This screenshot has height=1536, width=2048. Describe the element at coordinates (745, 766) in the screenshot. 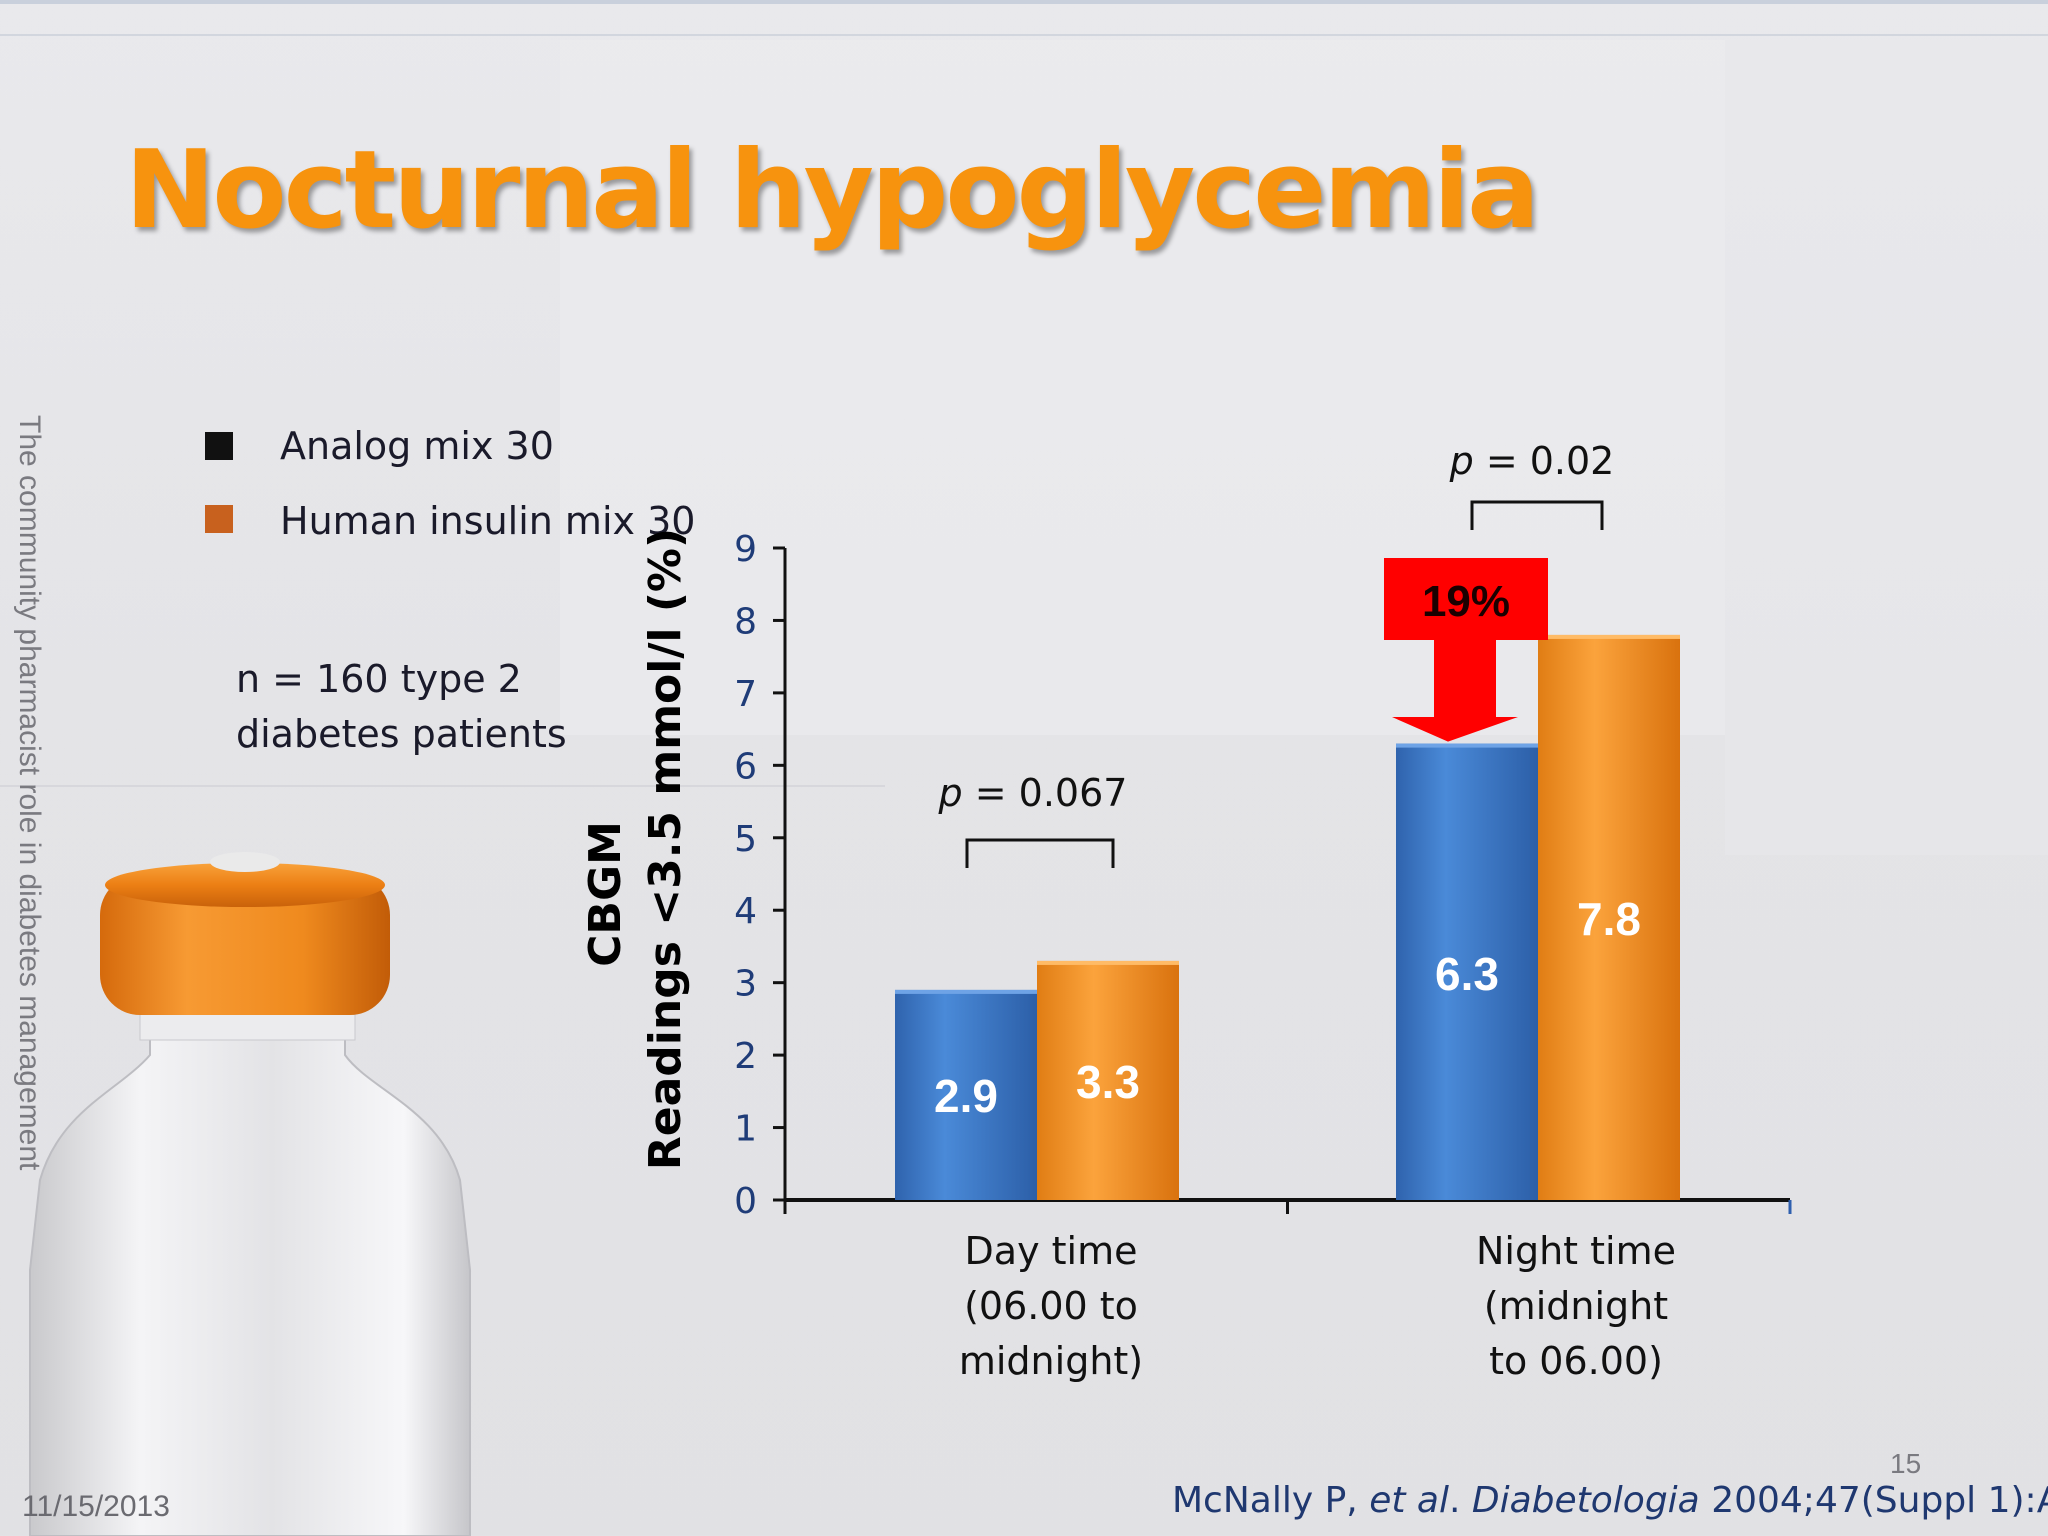

I see `y-tick-label: 6` at that location.